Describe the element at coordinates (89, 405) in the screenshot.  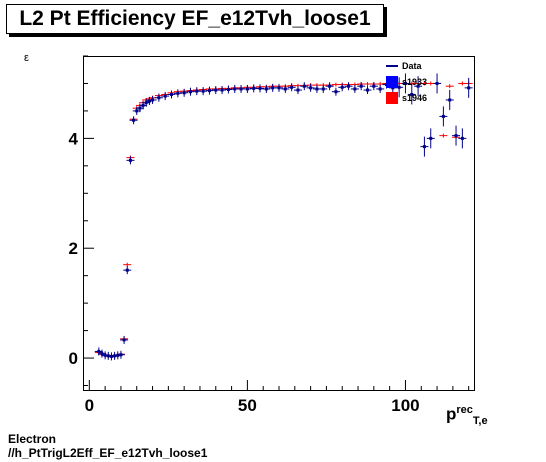
I see `x-tick-label: 0` at that location.